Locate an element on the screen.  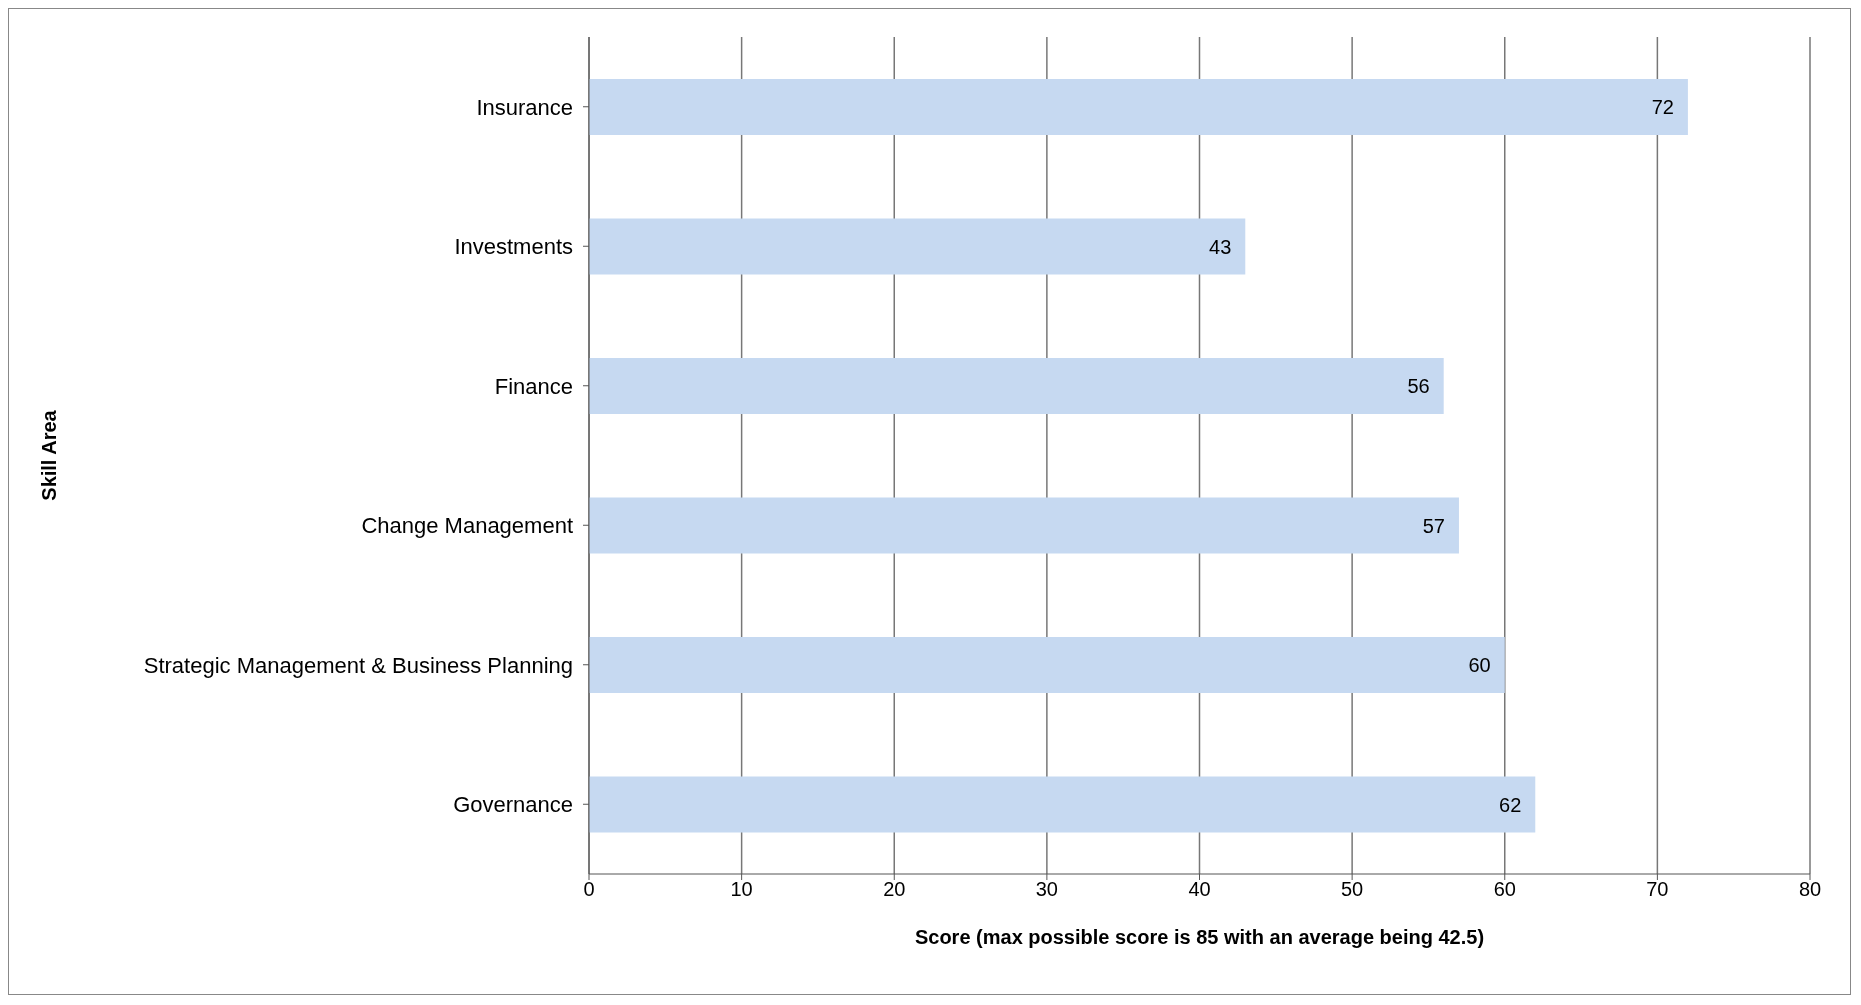
x-tick-label: 10 is located at coordinates (741, 889).